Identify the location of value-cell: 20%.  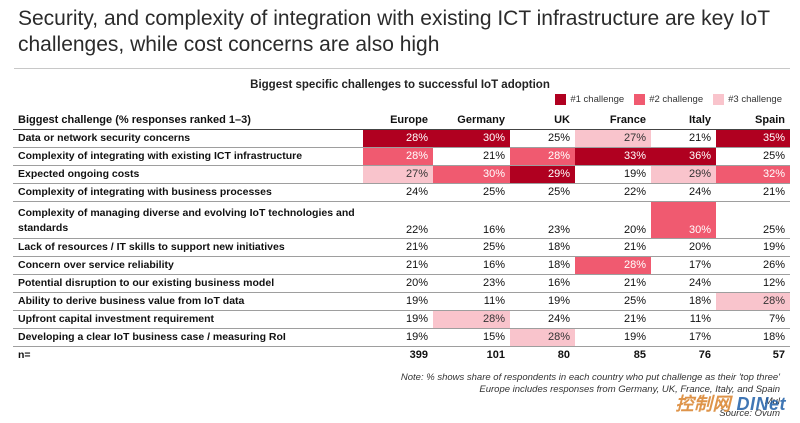
(683, 247).